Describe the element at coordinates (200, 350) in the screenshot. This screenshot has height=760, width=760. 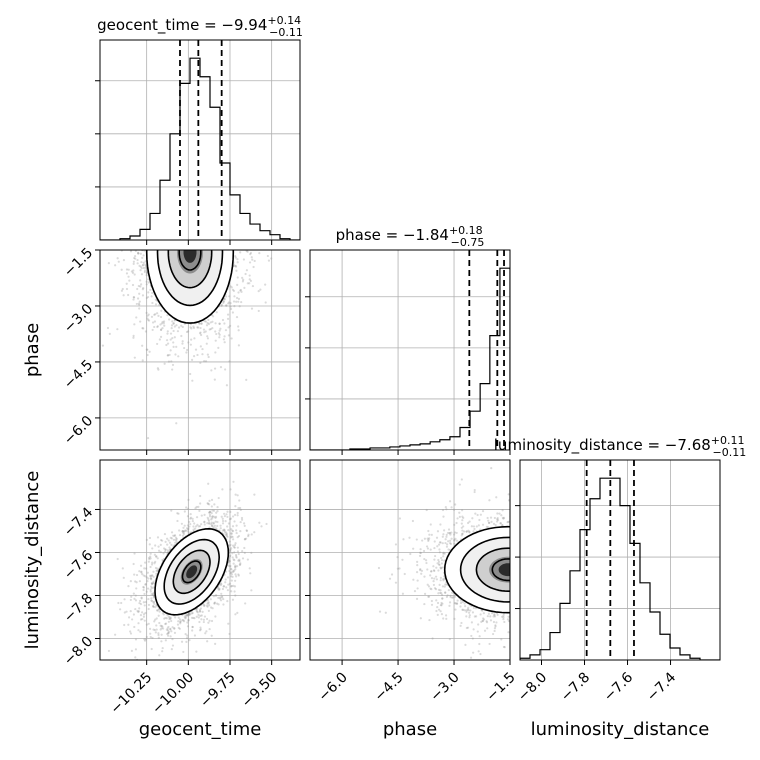
I see `panel-frame` at that location.